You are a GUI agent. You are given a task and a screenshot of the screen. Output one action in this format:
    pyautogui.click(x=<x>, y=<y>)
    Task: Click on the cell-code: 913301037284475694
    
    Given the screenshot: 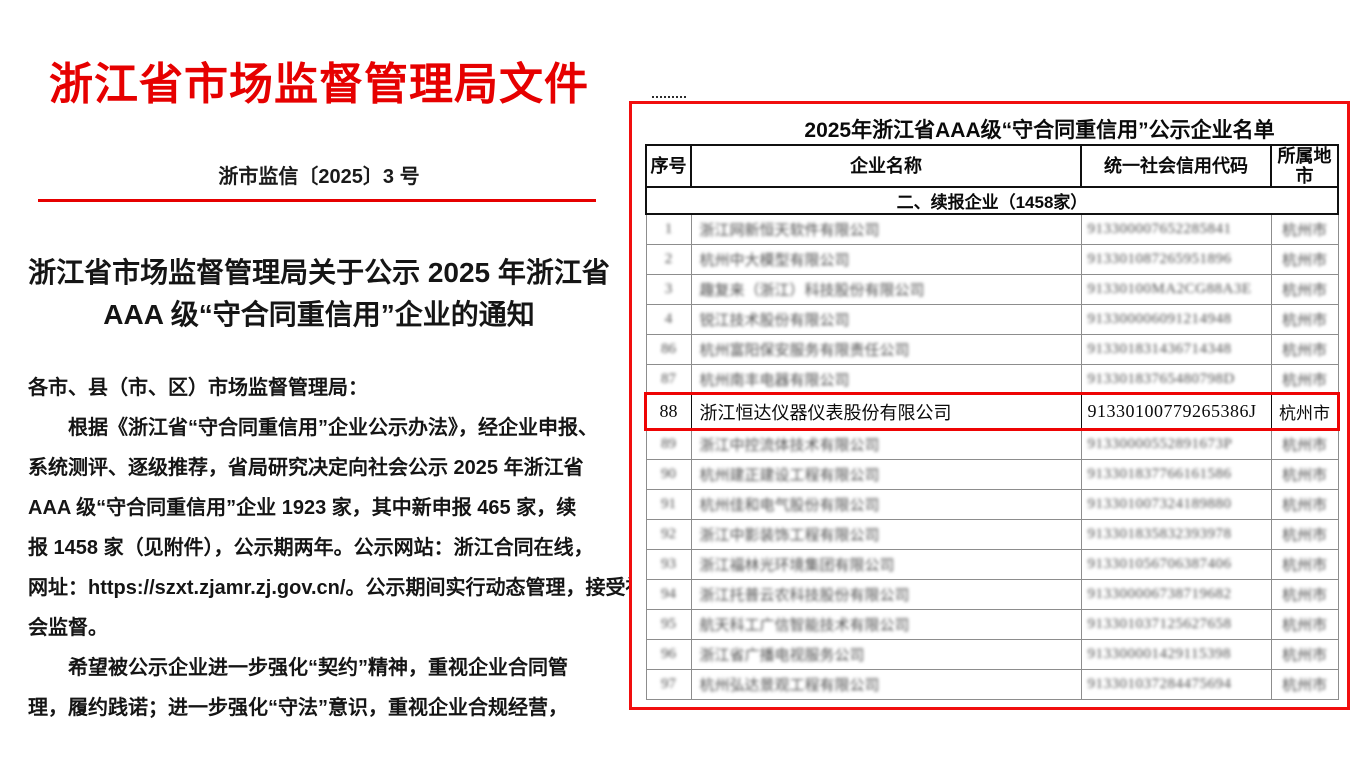 What is the action you would take?
    pyautogui.click(x=1176, y=684)
    